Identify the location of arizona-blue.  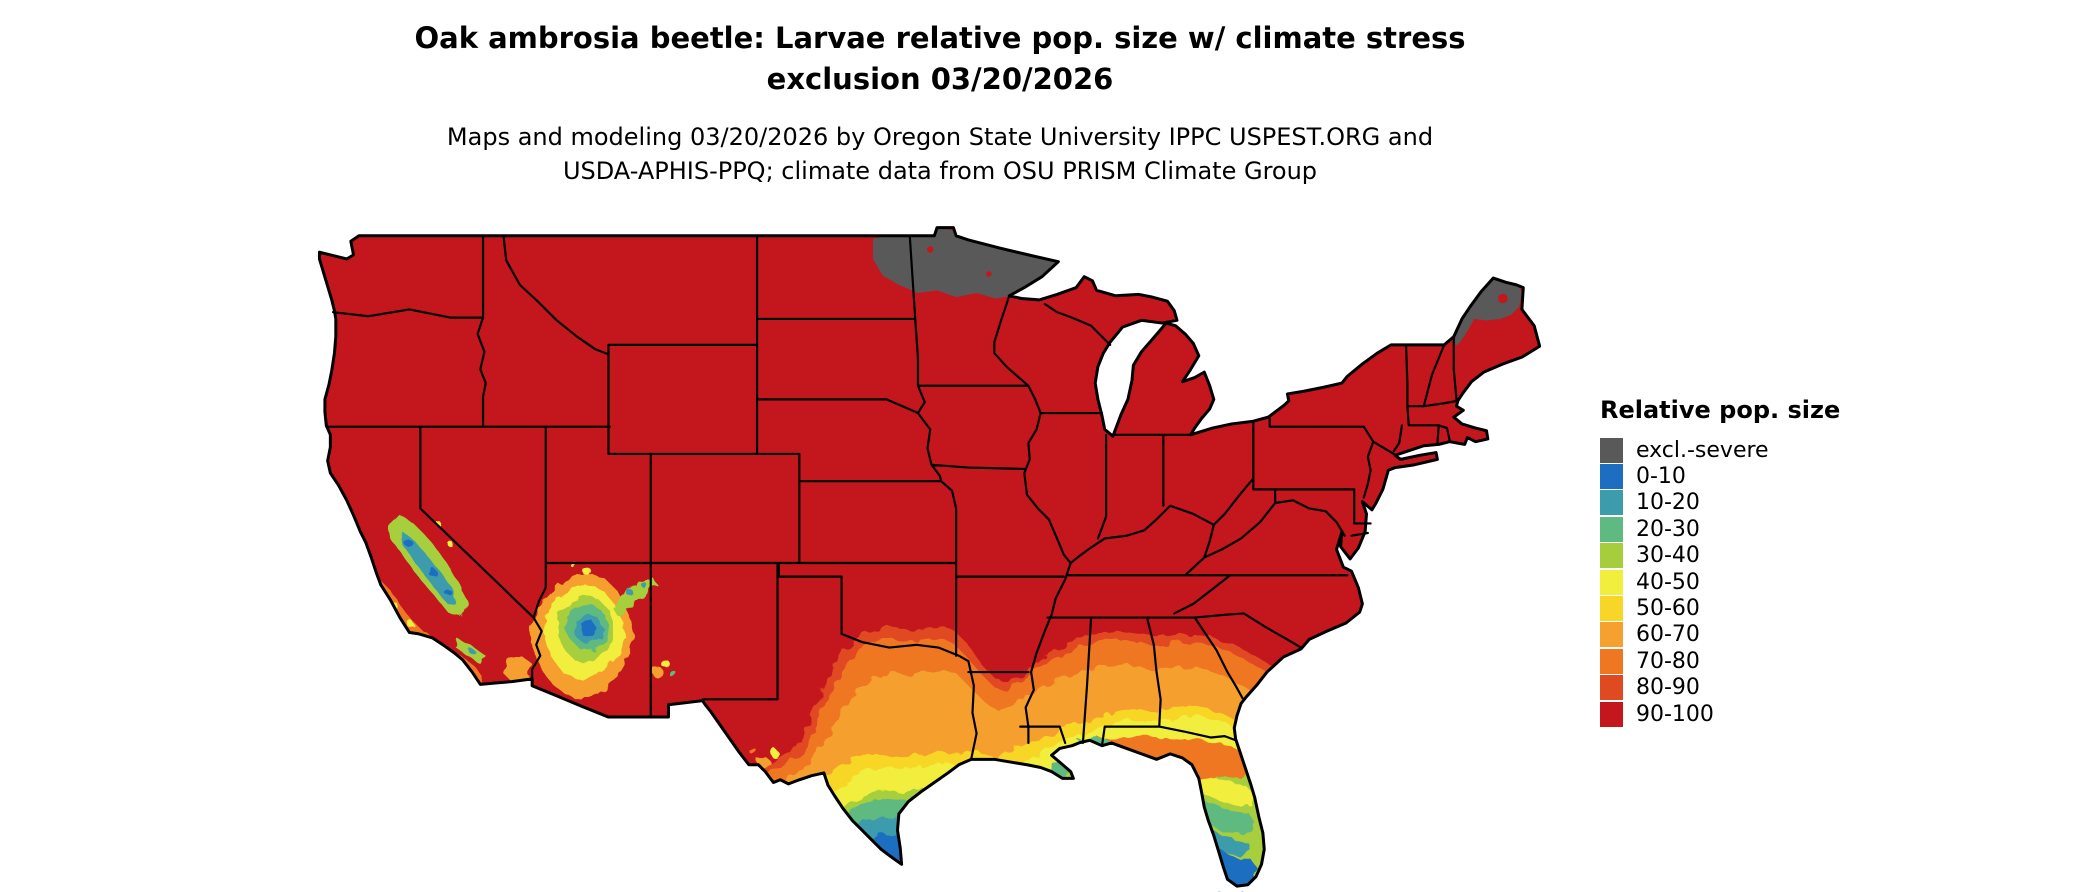
(589, 628).